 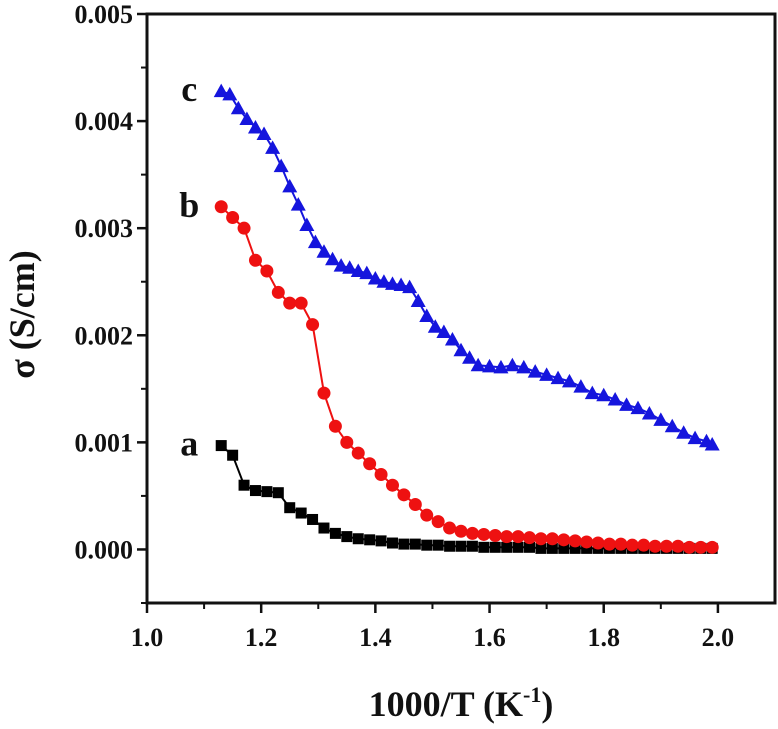 What do you see at coordinates (461, 703) in the screenshot?
I see `x-axis-title: 1000/T (K-1)` at bounding box center [461, 703].